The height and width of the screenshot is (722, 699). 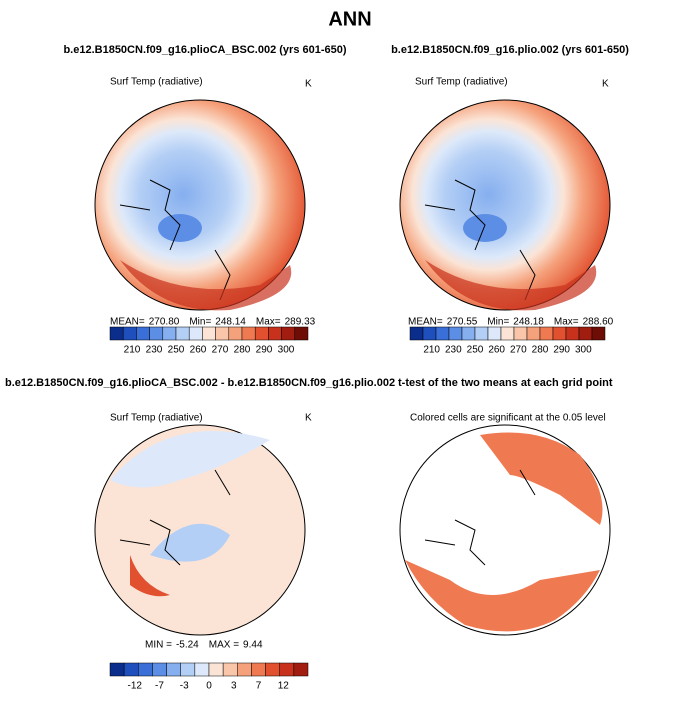 What do you see at coordinates (259, 686) in the screenshot?
I see `colorbar-label: 7` at bounding box center [259, 686].